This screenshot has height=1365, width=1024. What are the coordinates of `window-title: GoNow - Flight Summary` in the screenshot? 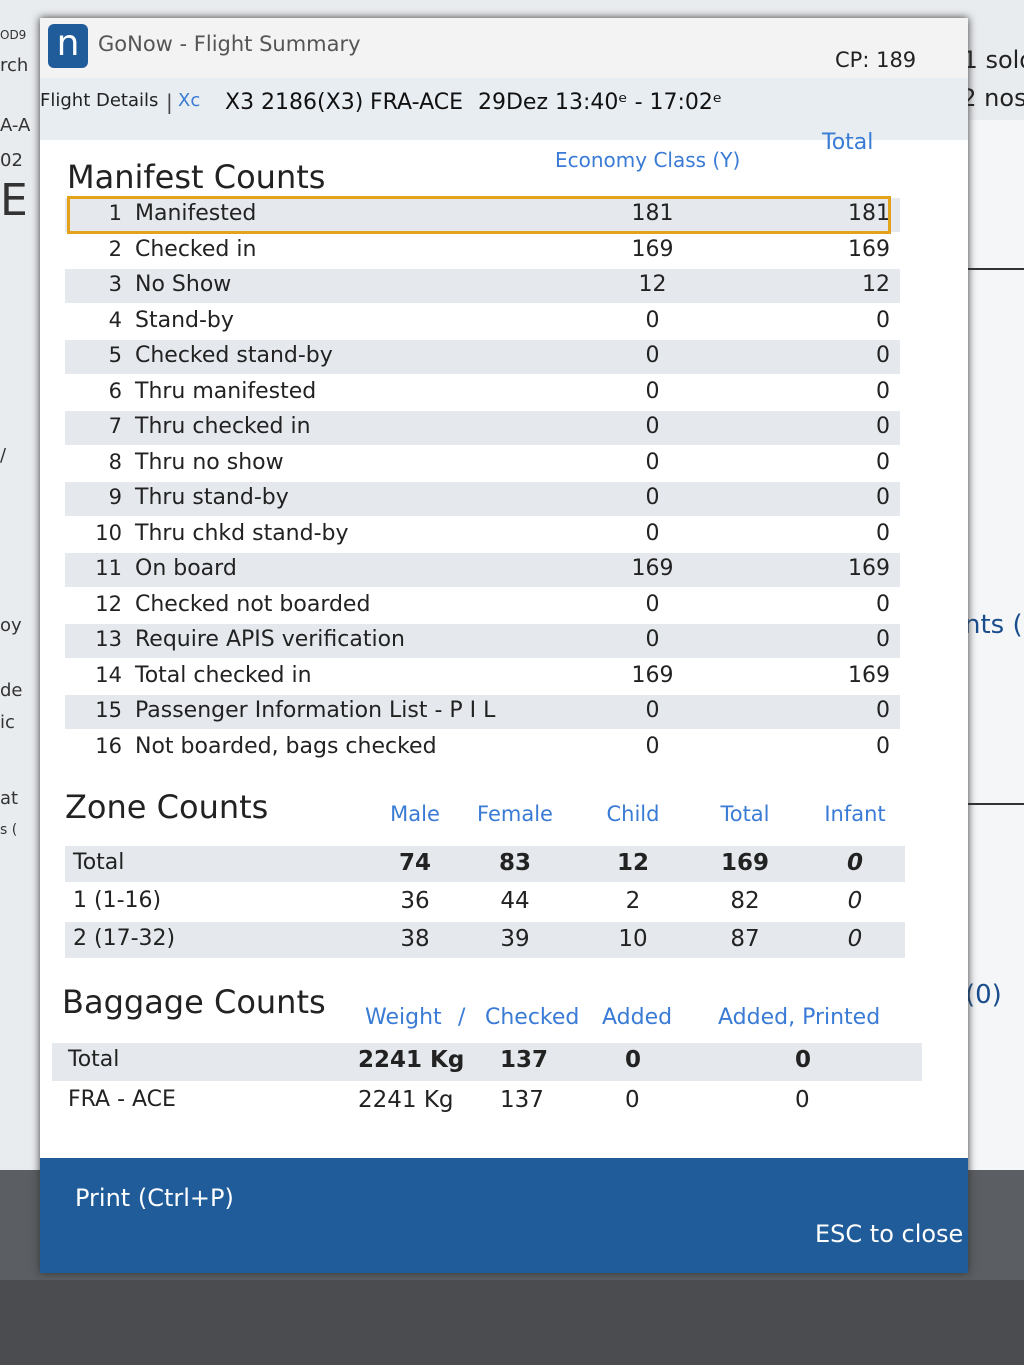 It's located at (229, 44).